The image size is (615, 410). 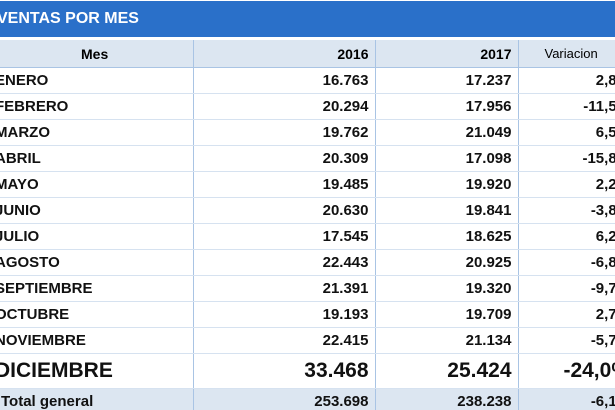 What do you see at coordinates (566, 106) in the screenshot?
I see `cell-variacion: -11,5%` at bounding box center [566, 106].